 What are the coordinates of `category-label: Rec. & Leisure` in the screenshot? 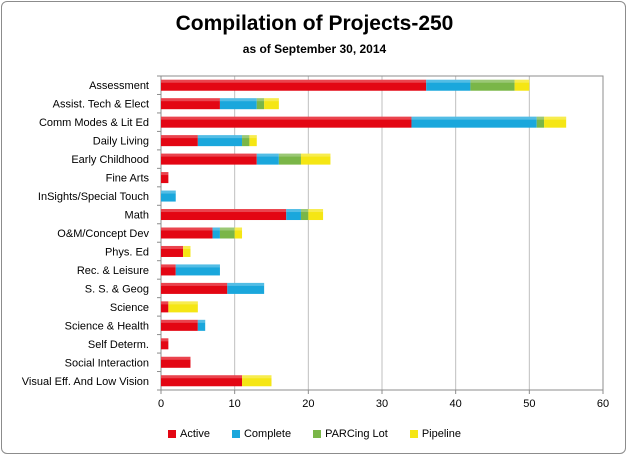 It's located at (113, 271).